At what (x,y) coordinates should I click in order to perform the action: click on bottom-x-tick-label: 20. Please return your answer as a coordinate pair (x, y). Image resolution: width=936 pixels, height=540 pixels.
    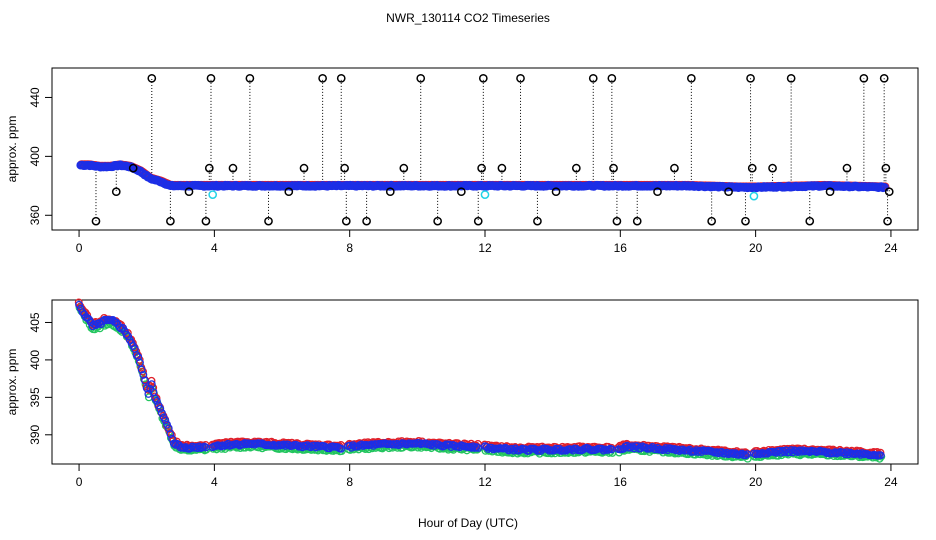
    Looking at the image, I should click on (756, 482).